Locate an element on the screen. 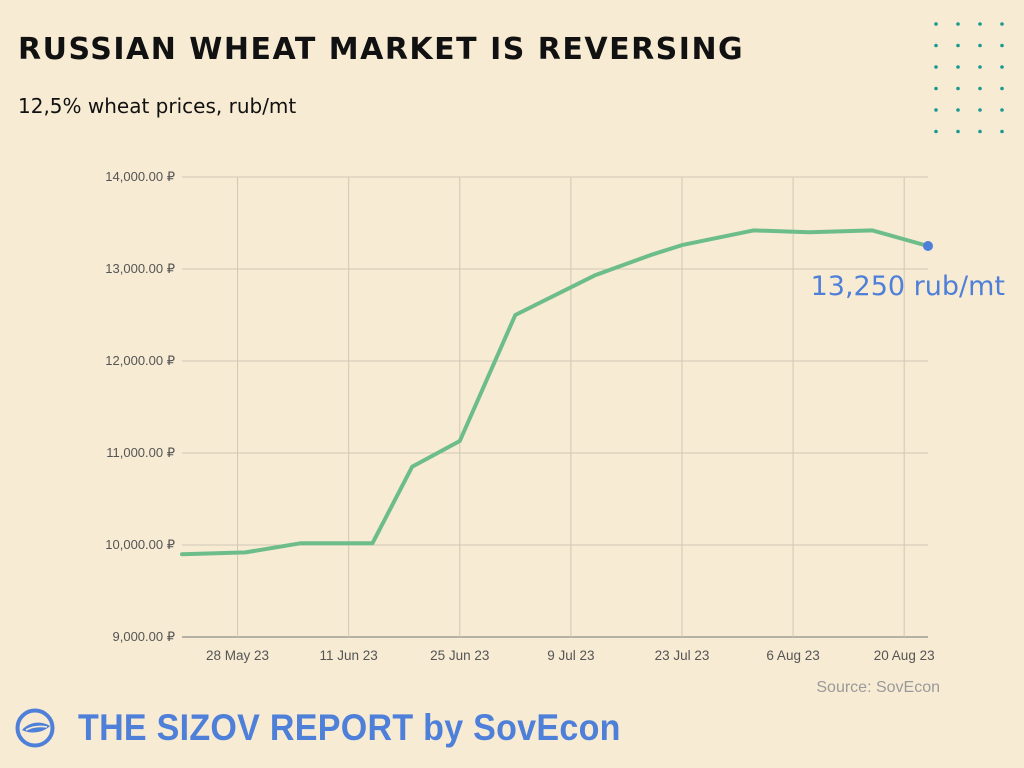  sovecon-logo-icon is located at coordinates (35, 728).